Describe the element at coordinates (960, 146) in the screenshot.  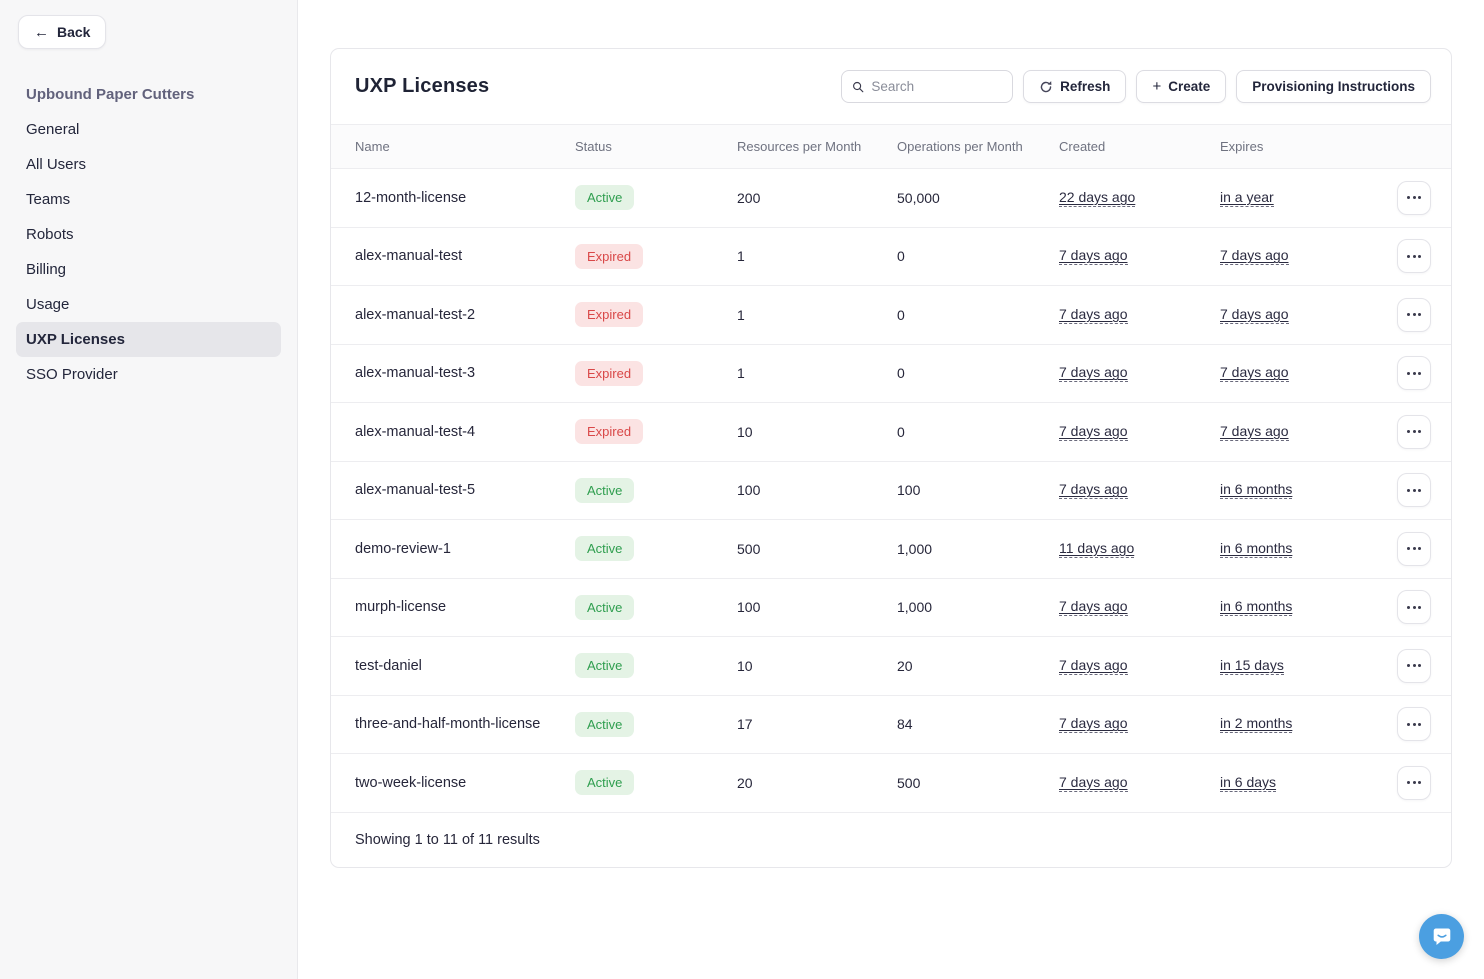
I see `column-header-operations: Operations per Month` at that location.